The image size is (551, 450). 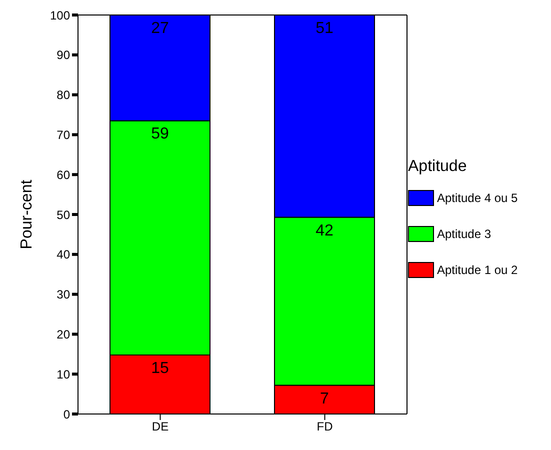 What do you see at coordinates (63, 135) in the screenshot?
I see `y-tick-label: 70` at bounding box center [63, 135].